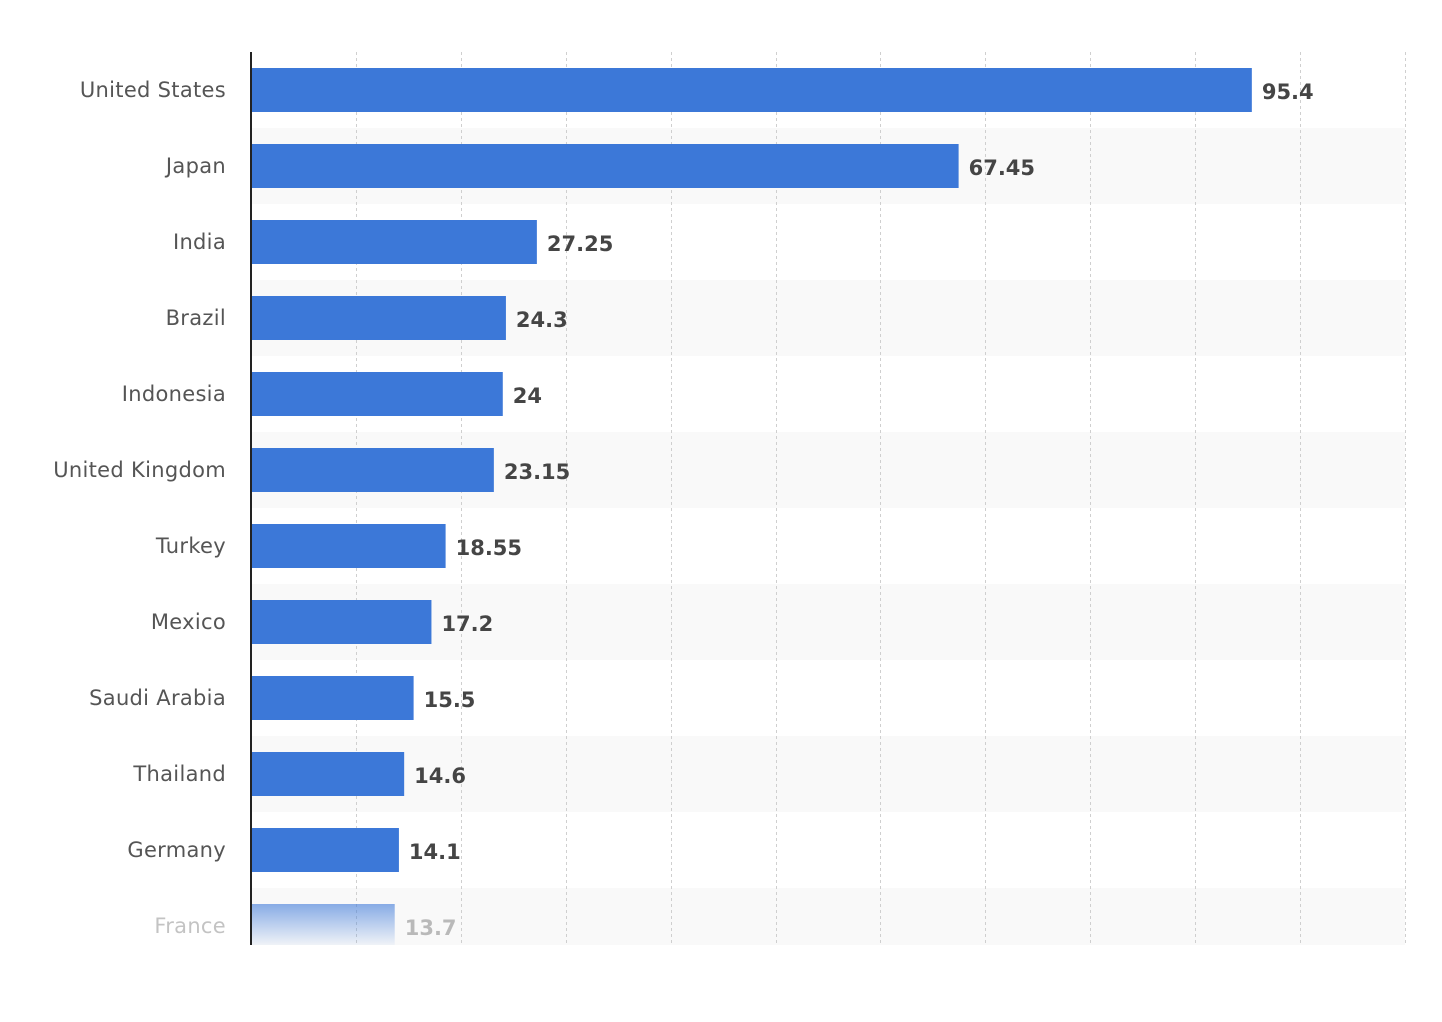 The height and width of the screenshot is (1022, 1442). Describe the element at coordinates (542, 320) in the screenshot. I see `value-label-brazil: 24.3` at that location.